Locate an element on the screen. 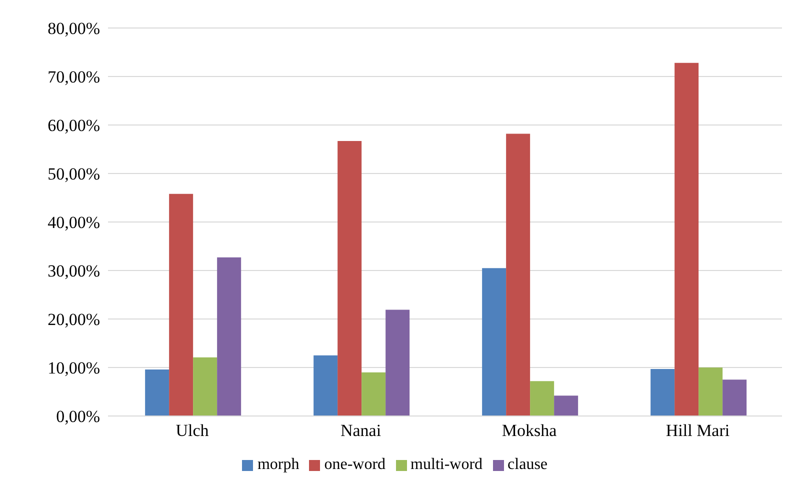  x-tick-label: Ulch is located at coordinates (193, 430).